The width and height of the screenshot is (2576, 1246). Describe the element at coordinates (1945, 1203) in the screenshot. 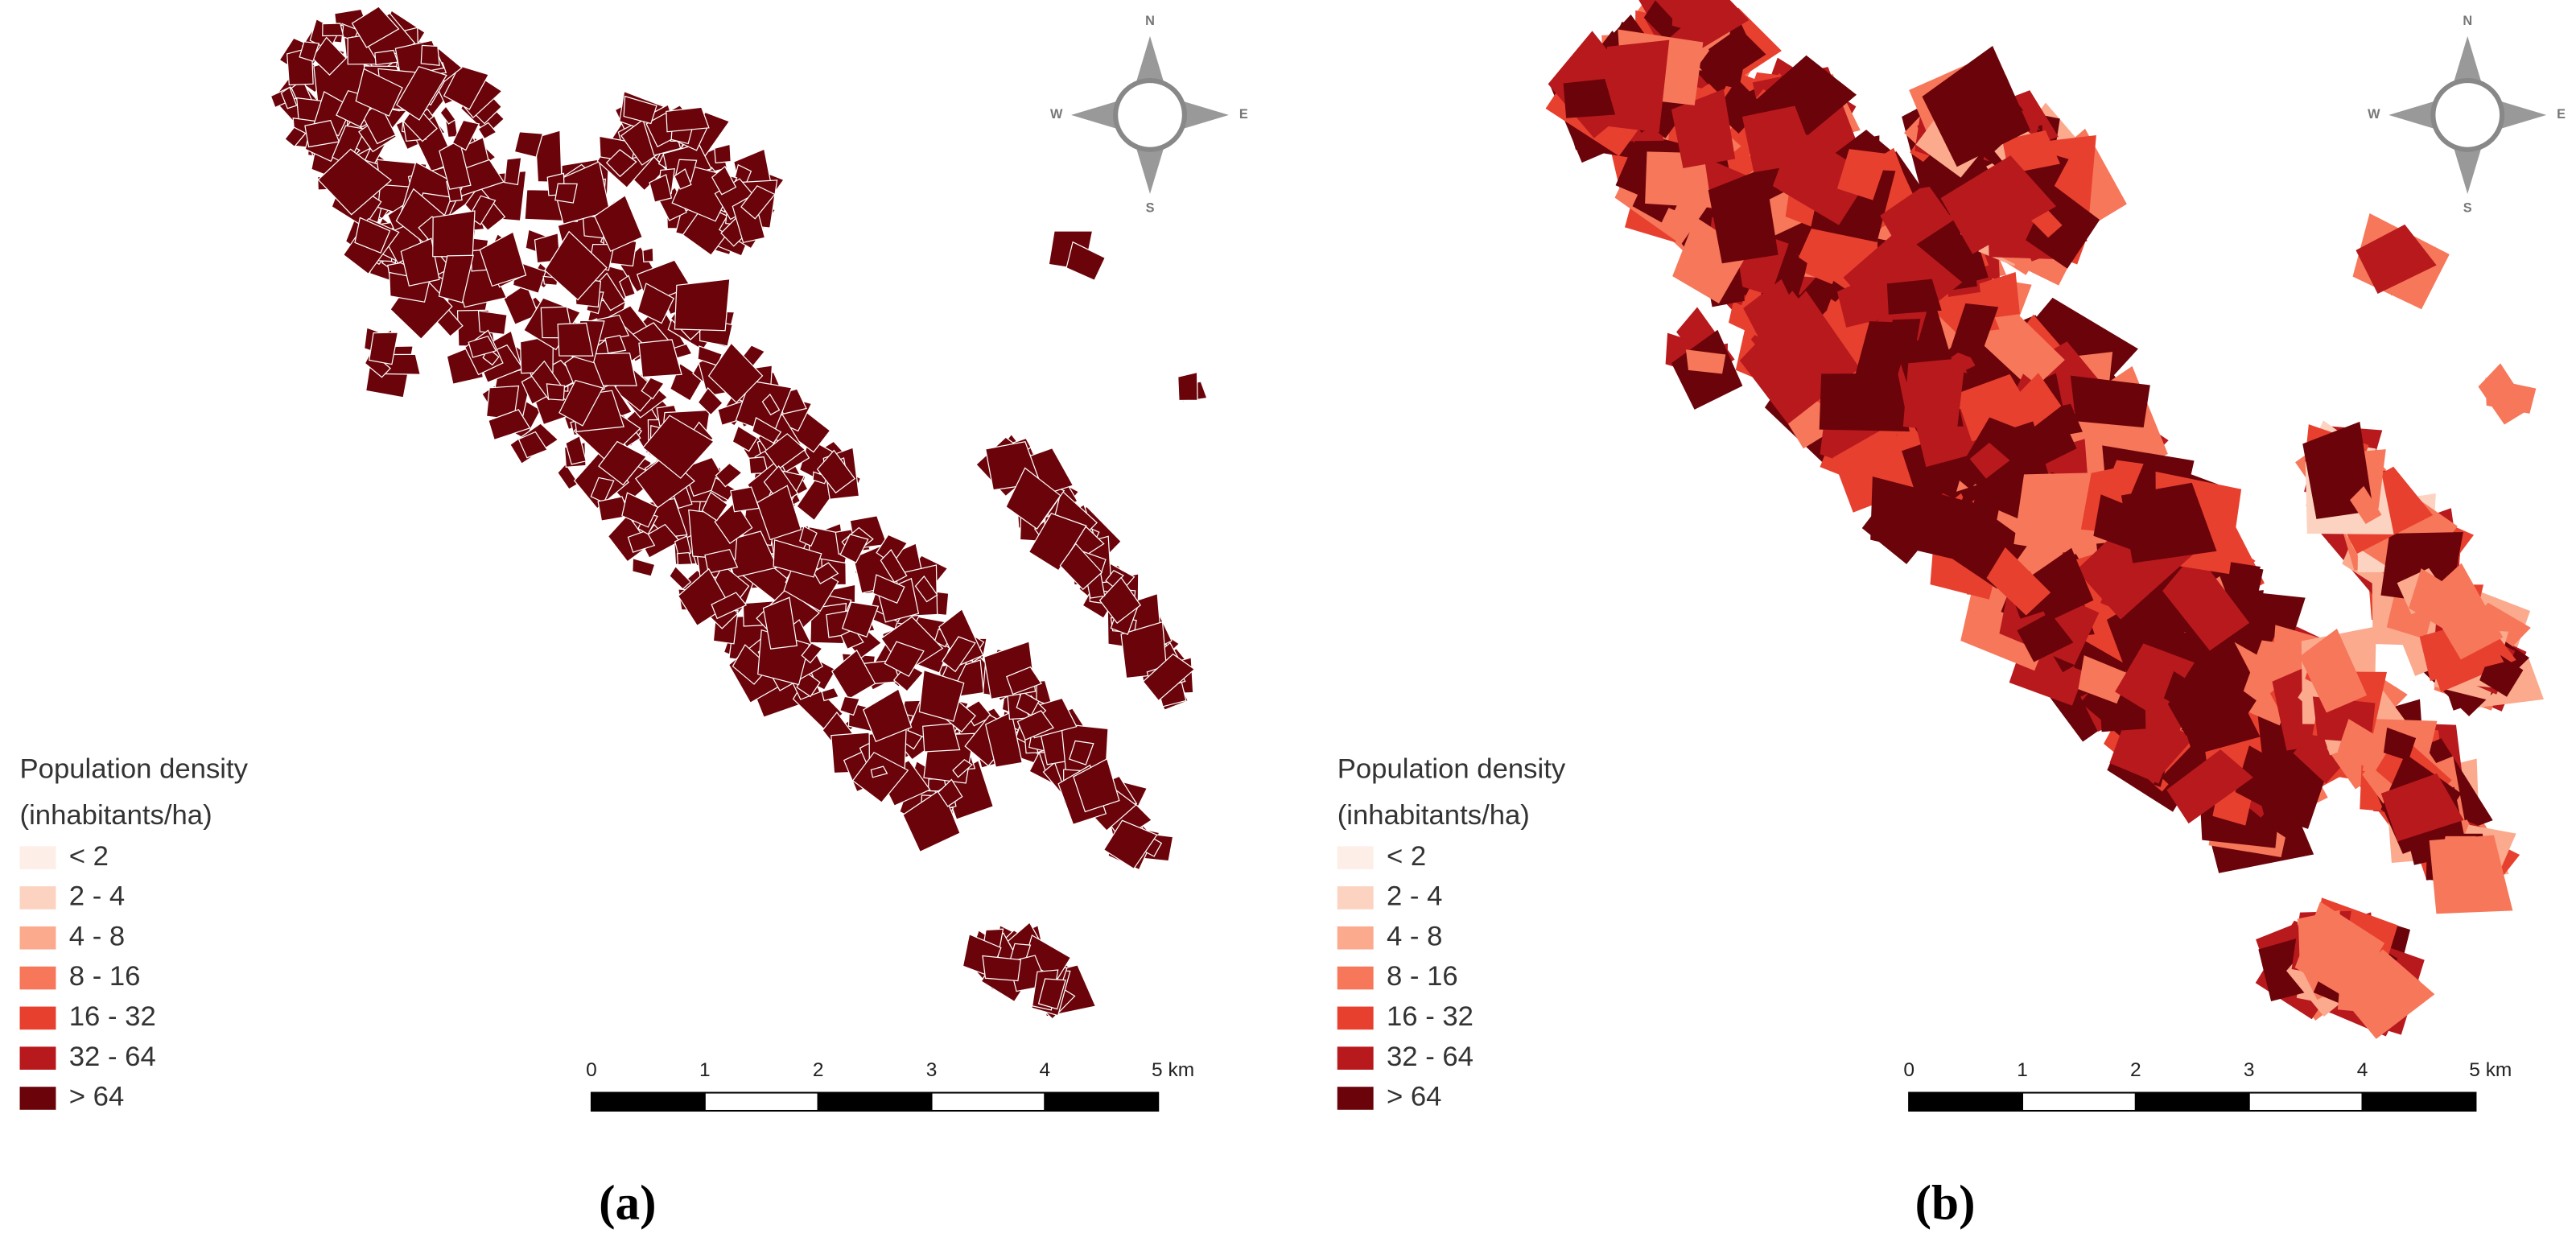

I see `caption: (b)` at that location.